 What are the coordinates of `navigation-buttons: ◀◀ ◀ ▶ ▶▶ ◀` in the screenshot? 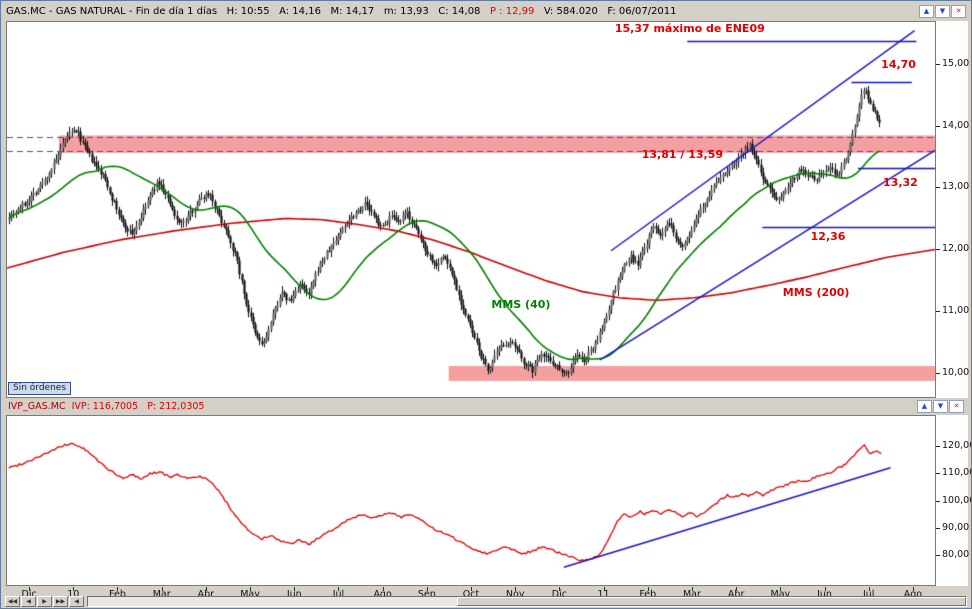 It's located at (45, 601).